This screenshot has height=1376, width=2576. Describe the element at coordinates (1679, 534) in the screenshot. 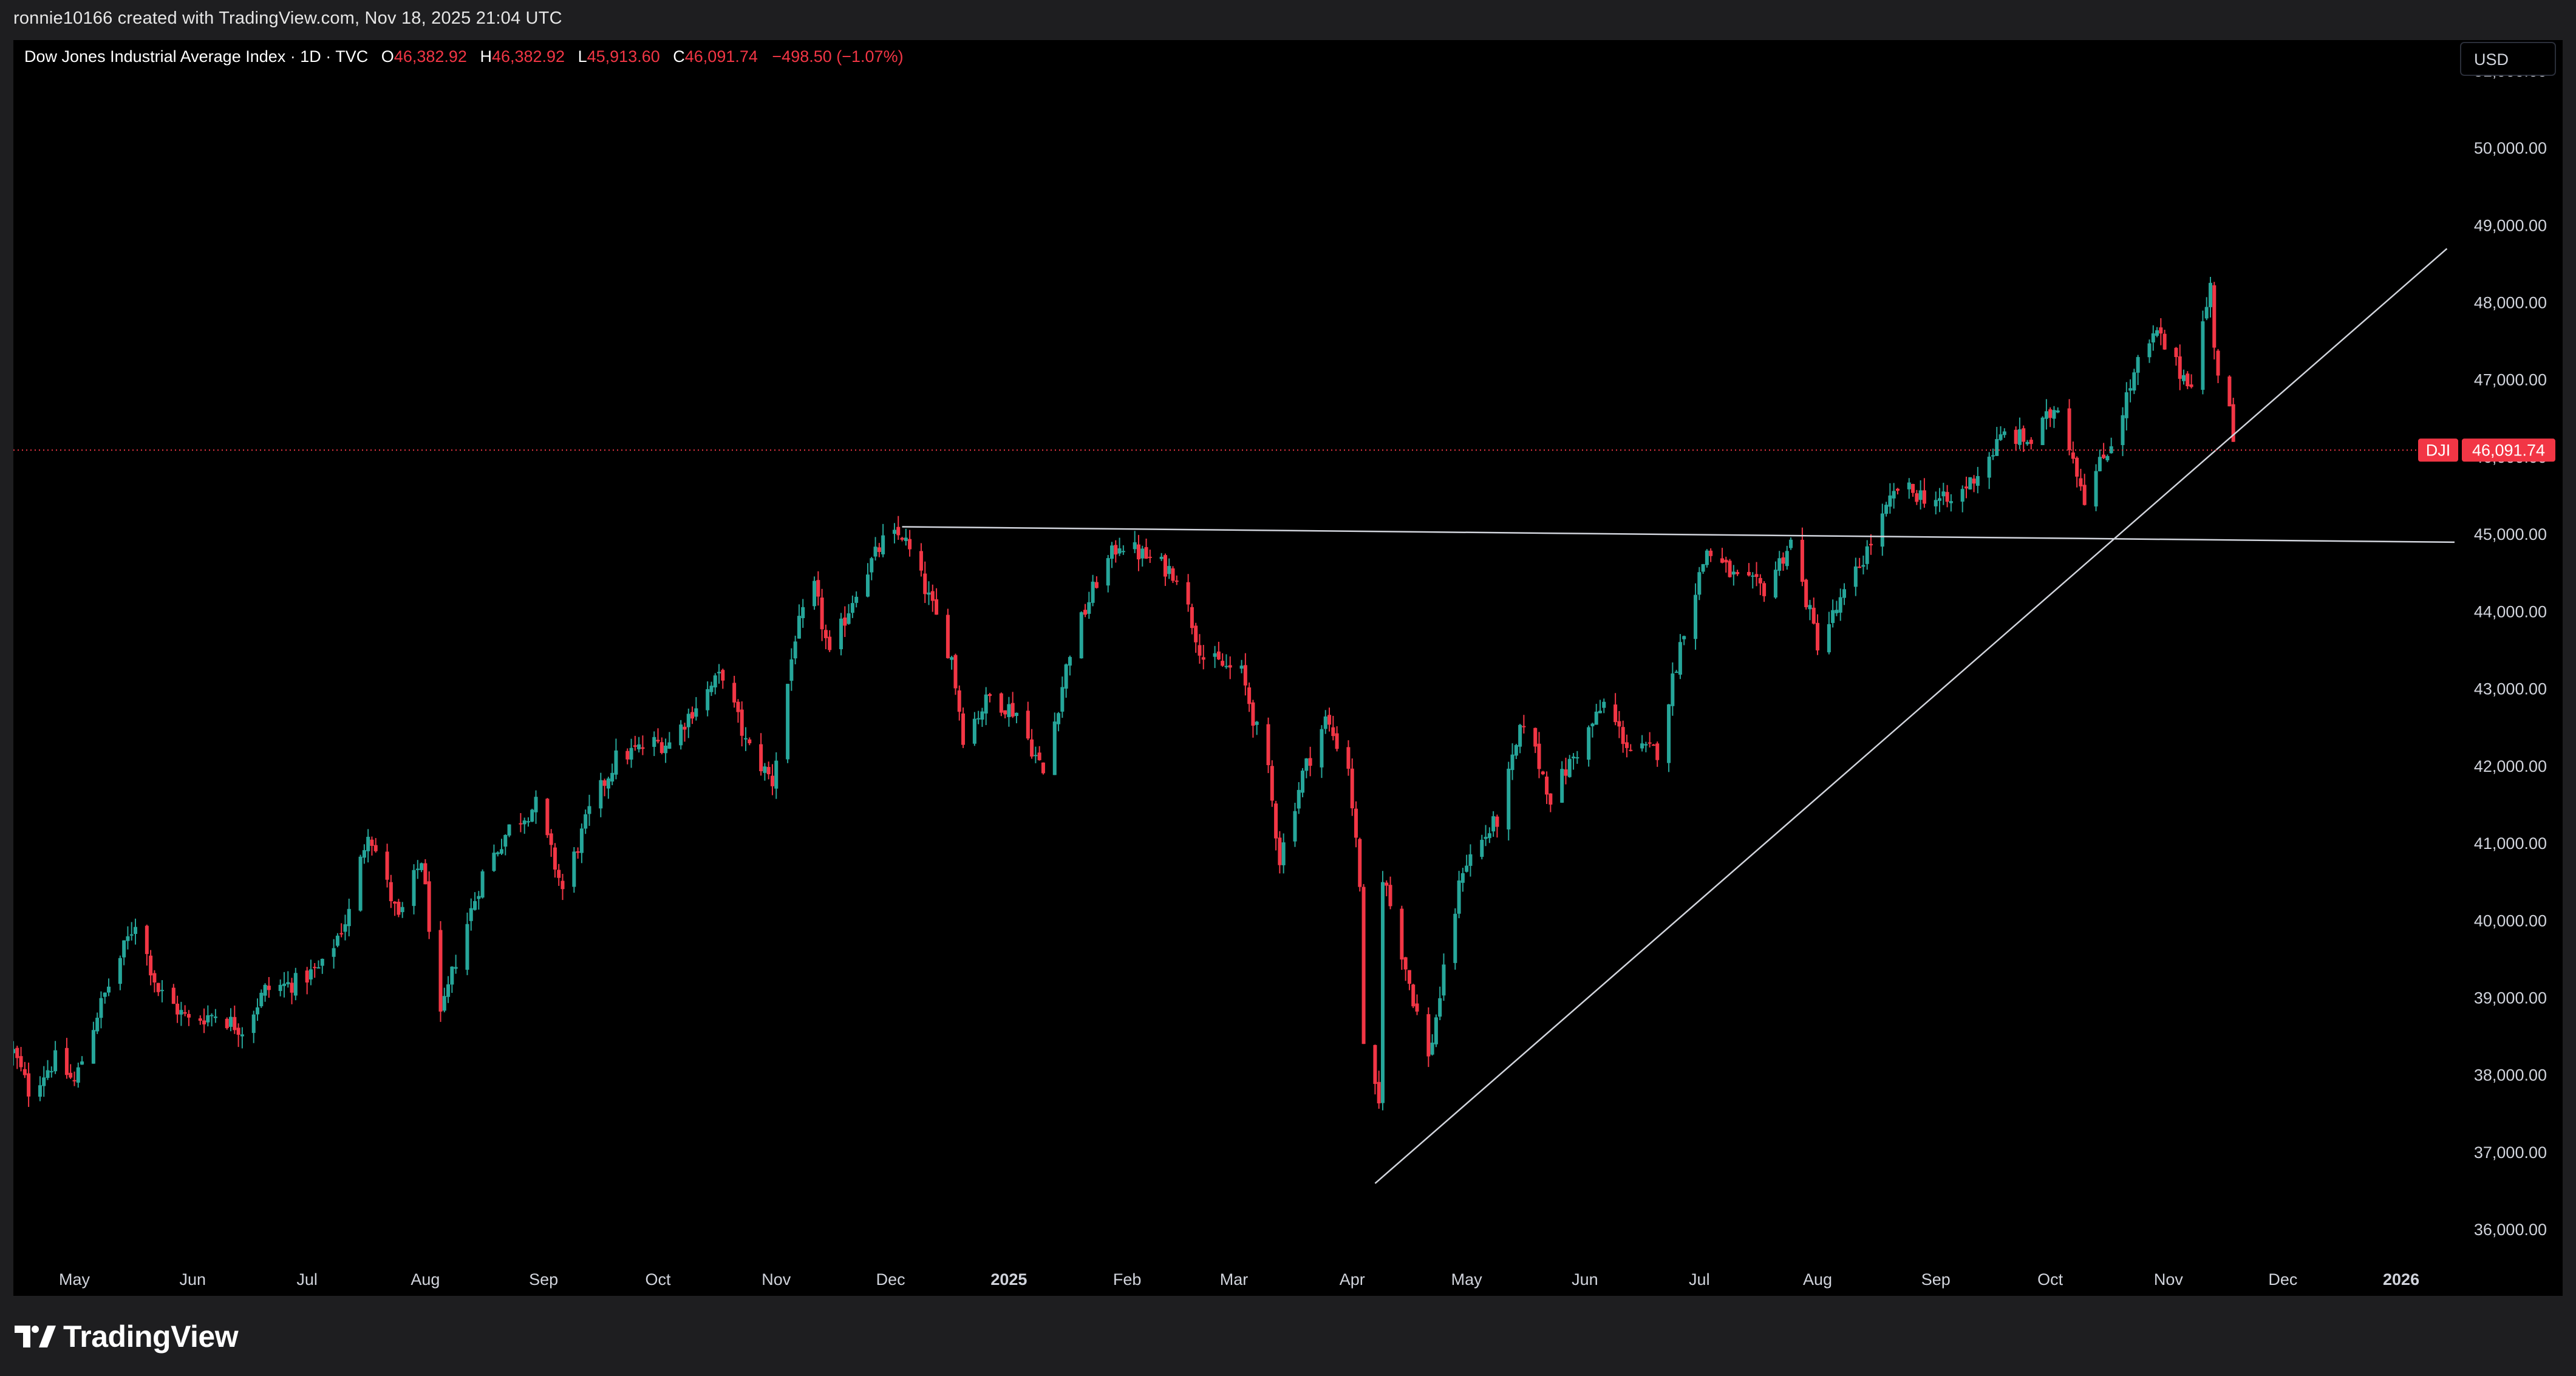

I see `horizontal-resistance-trendline` at that location.